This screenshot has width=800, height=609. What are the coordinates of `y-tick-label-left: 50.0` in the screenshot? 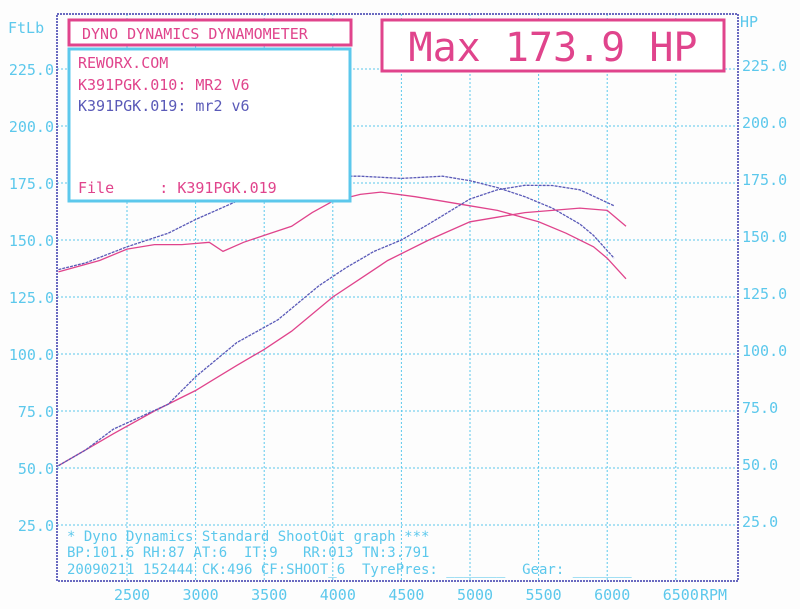 It's located at (36, 469).